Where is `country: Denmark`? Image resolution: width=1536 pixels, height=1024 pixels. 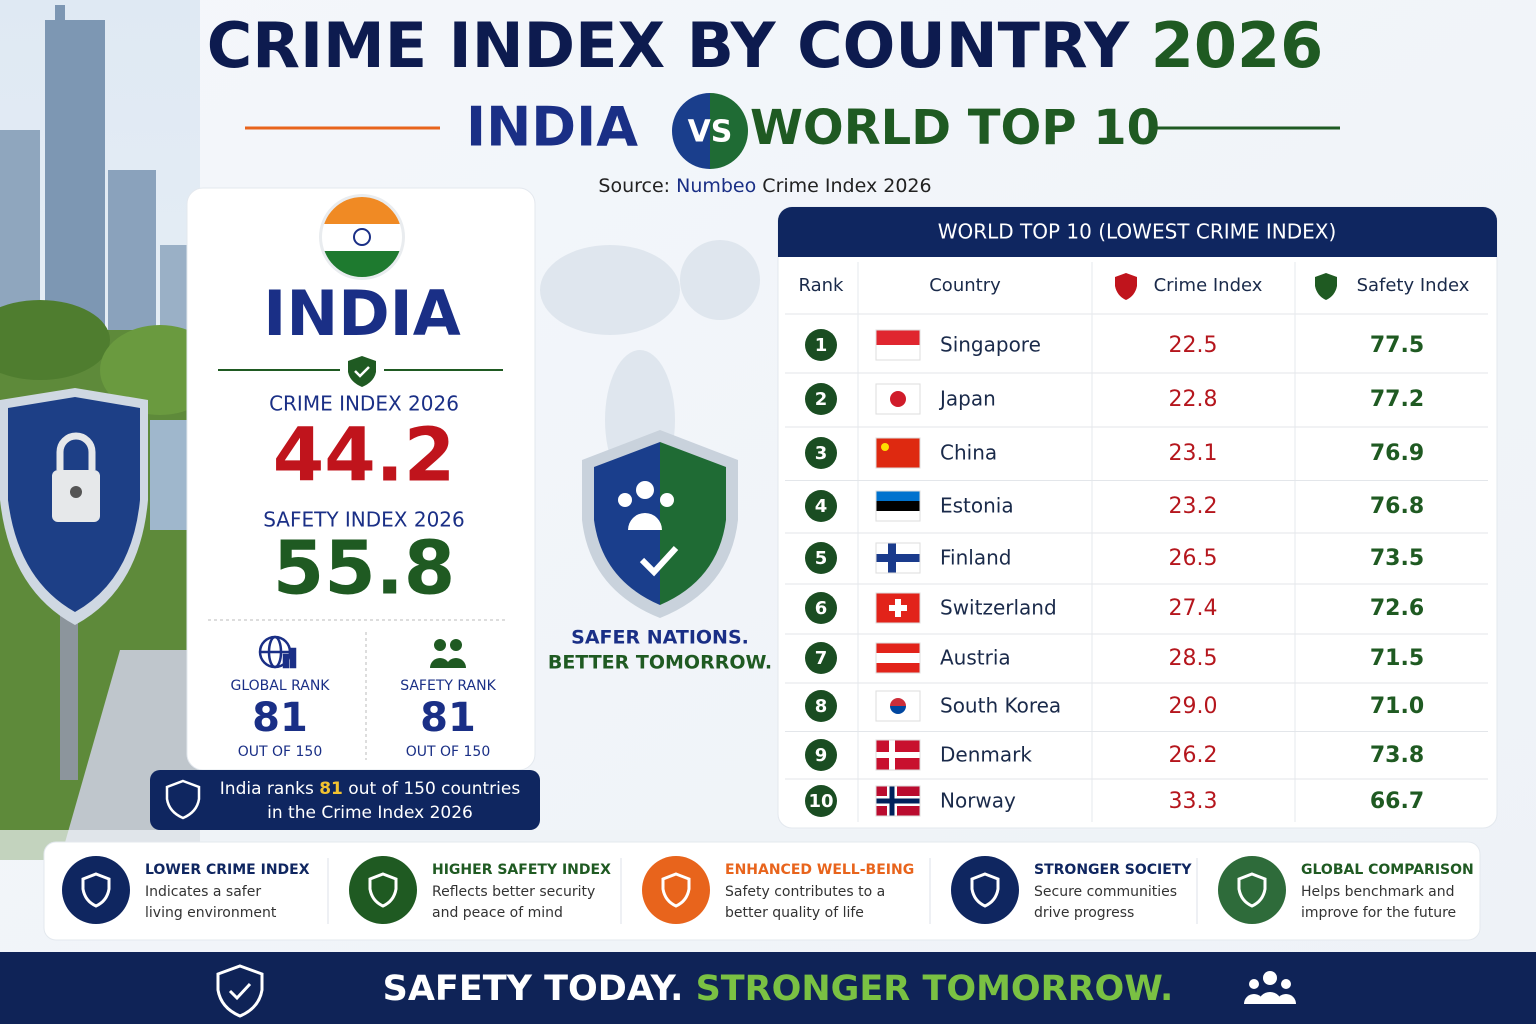 country: Denmark is located at coordinates (986, 755).